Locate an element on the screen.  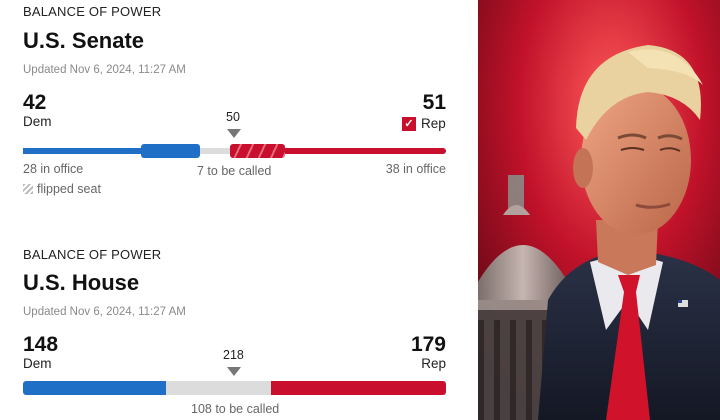
senate-rep-label: Rep is located at coordinates (433, 123).